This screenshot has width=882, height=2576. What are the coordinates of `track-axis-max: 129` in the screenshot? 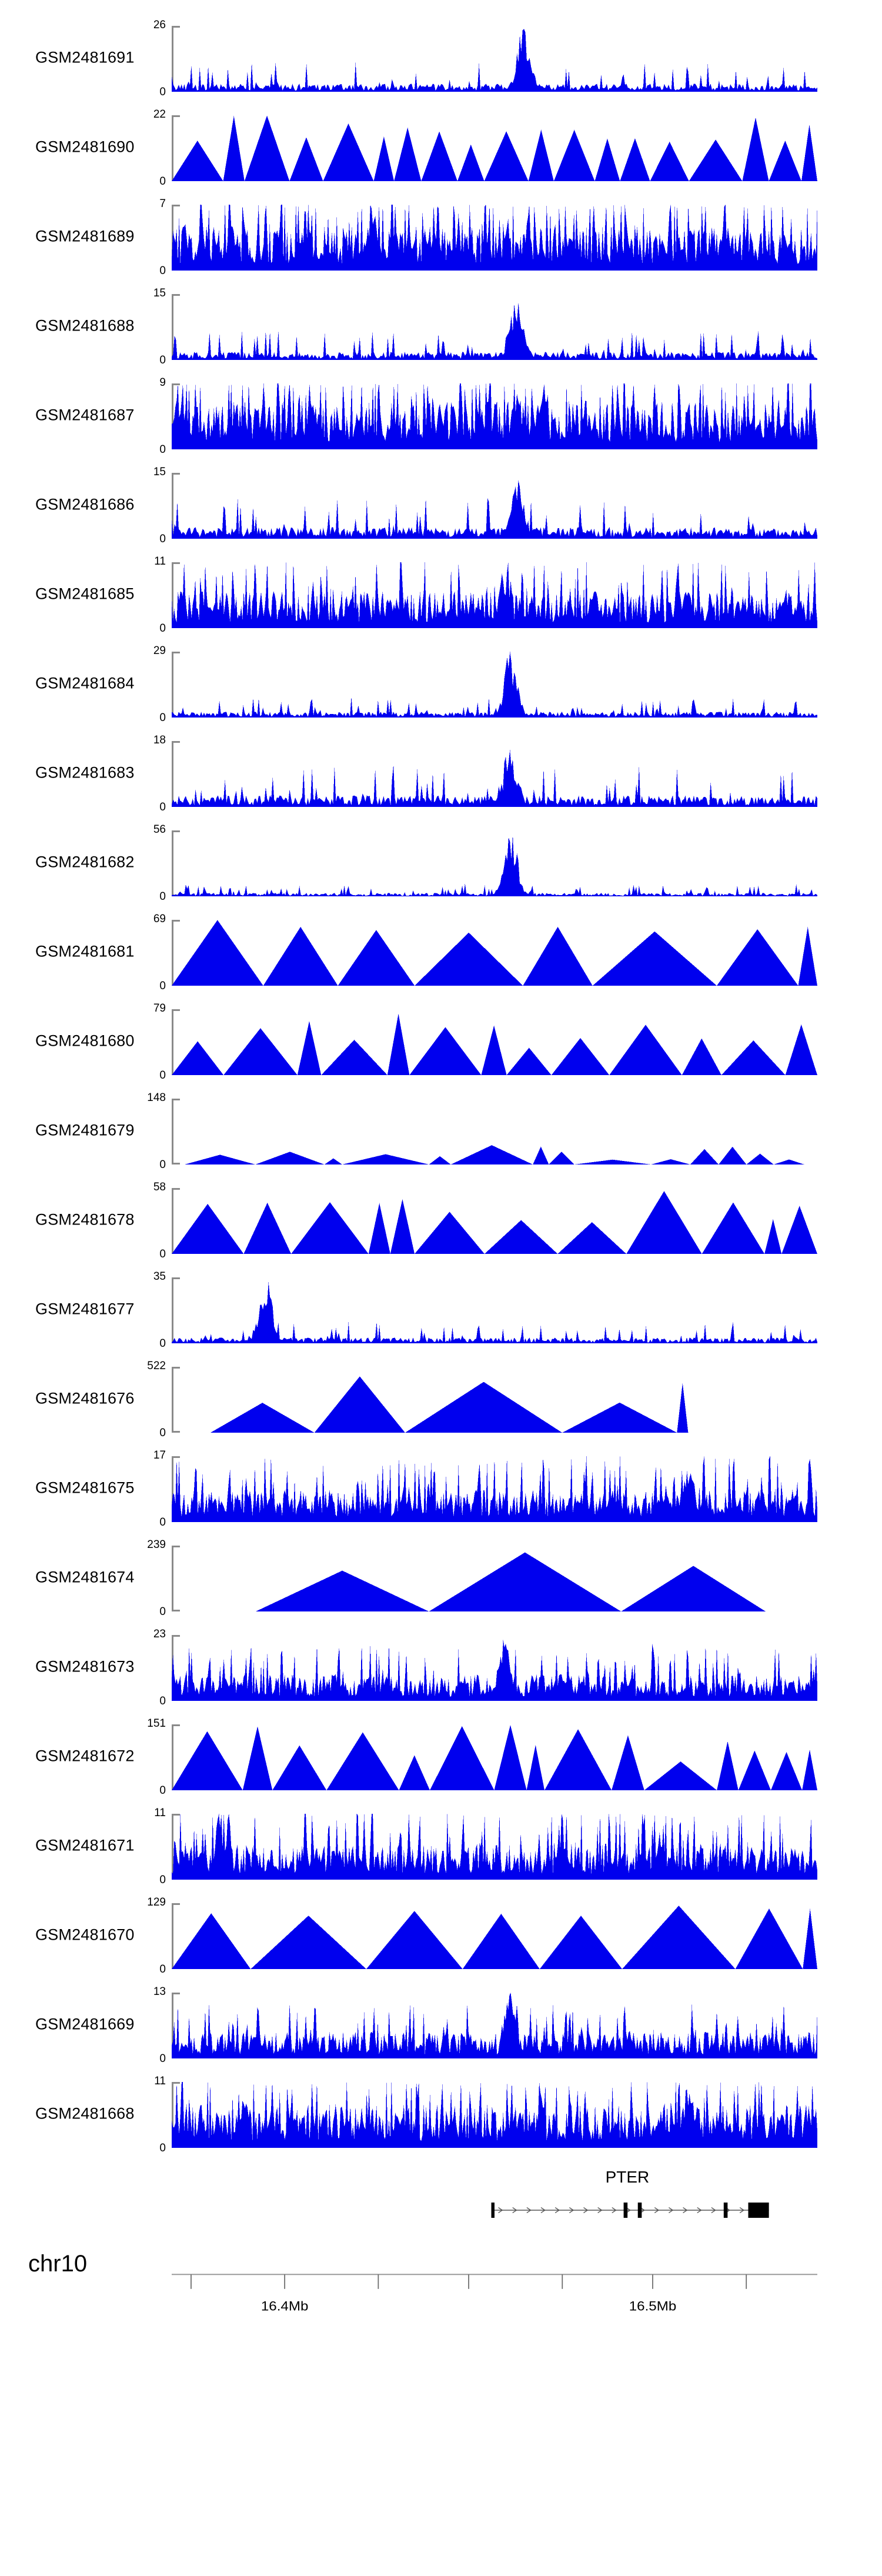 It's located at (156, 1902).